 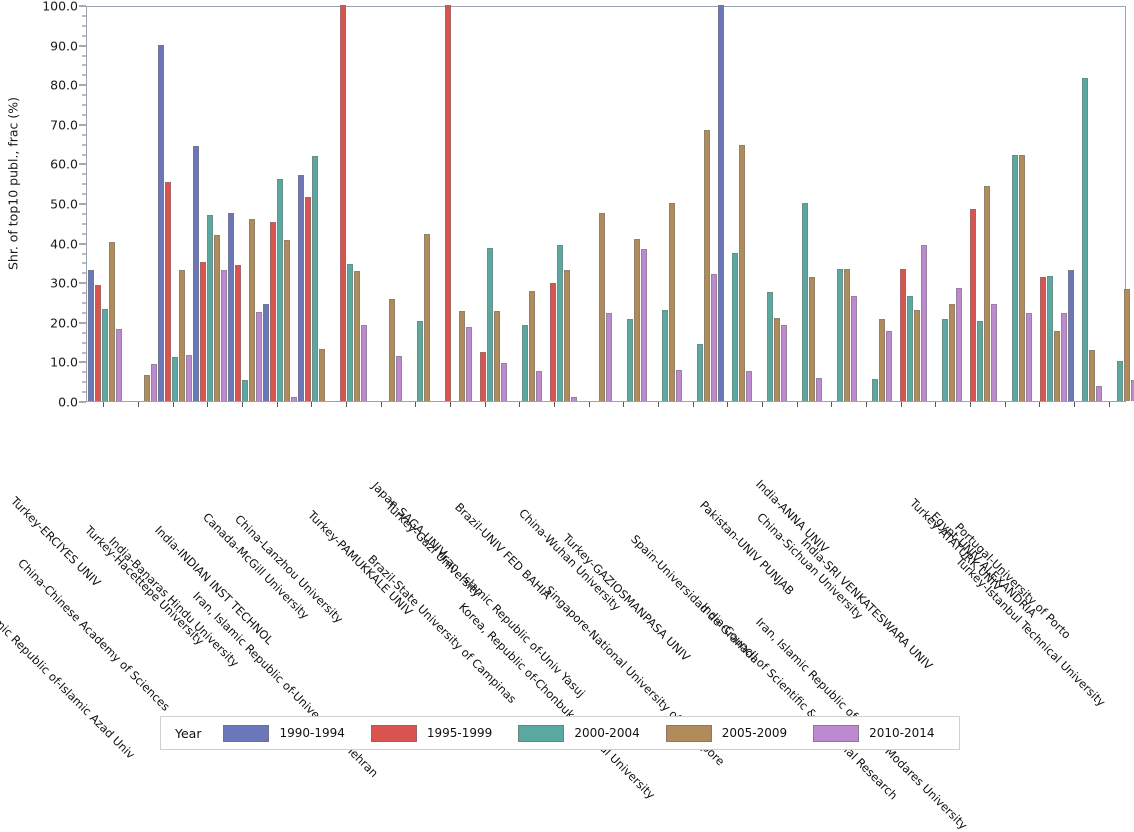 I want to click on legend-entry: 1995-1999, so click(x=431, y=733).